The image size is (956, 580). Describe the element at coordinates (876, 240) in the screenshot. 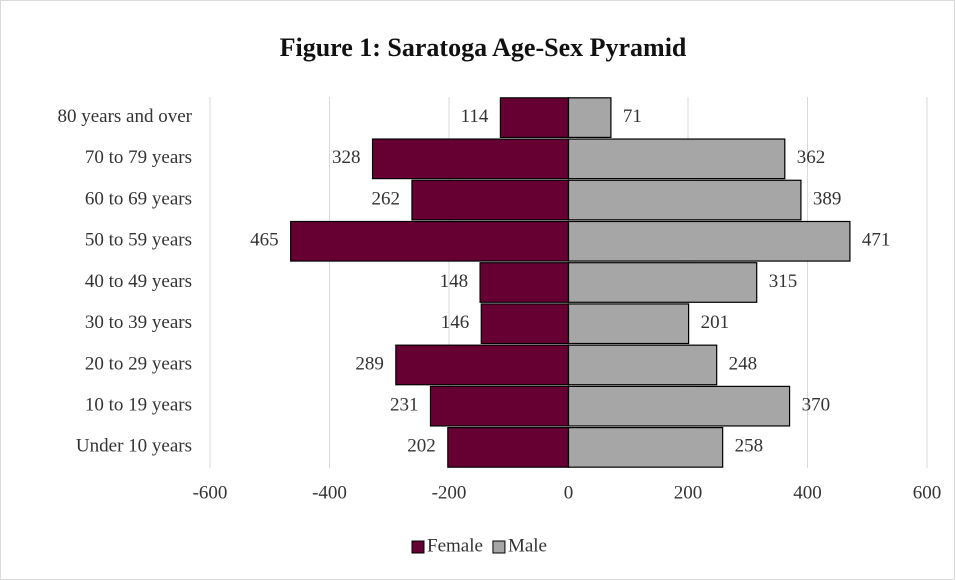

I see `data-label: 471` at that location.